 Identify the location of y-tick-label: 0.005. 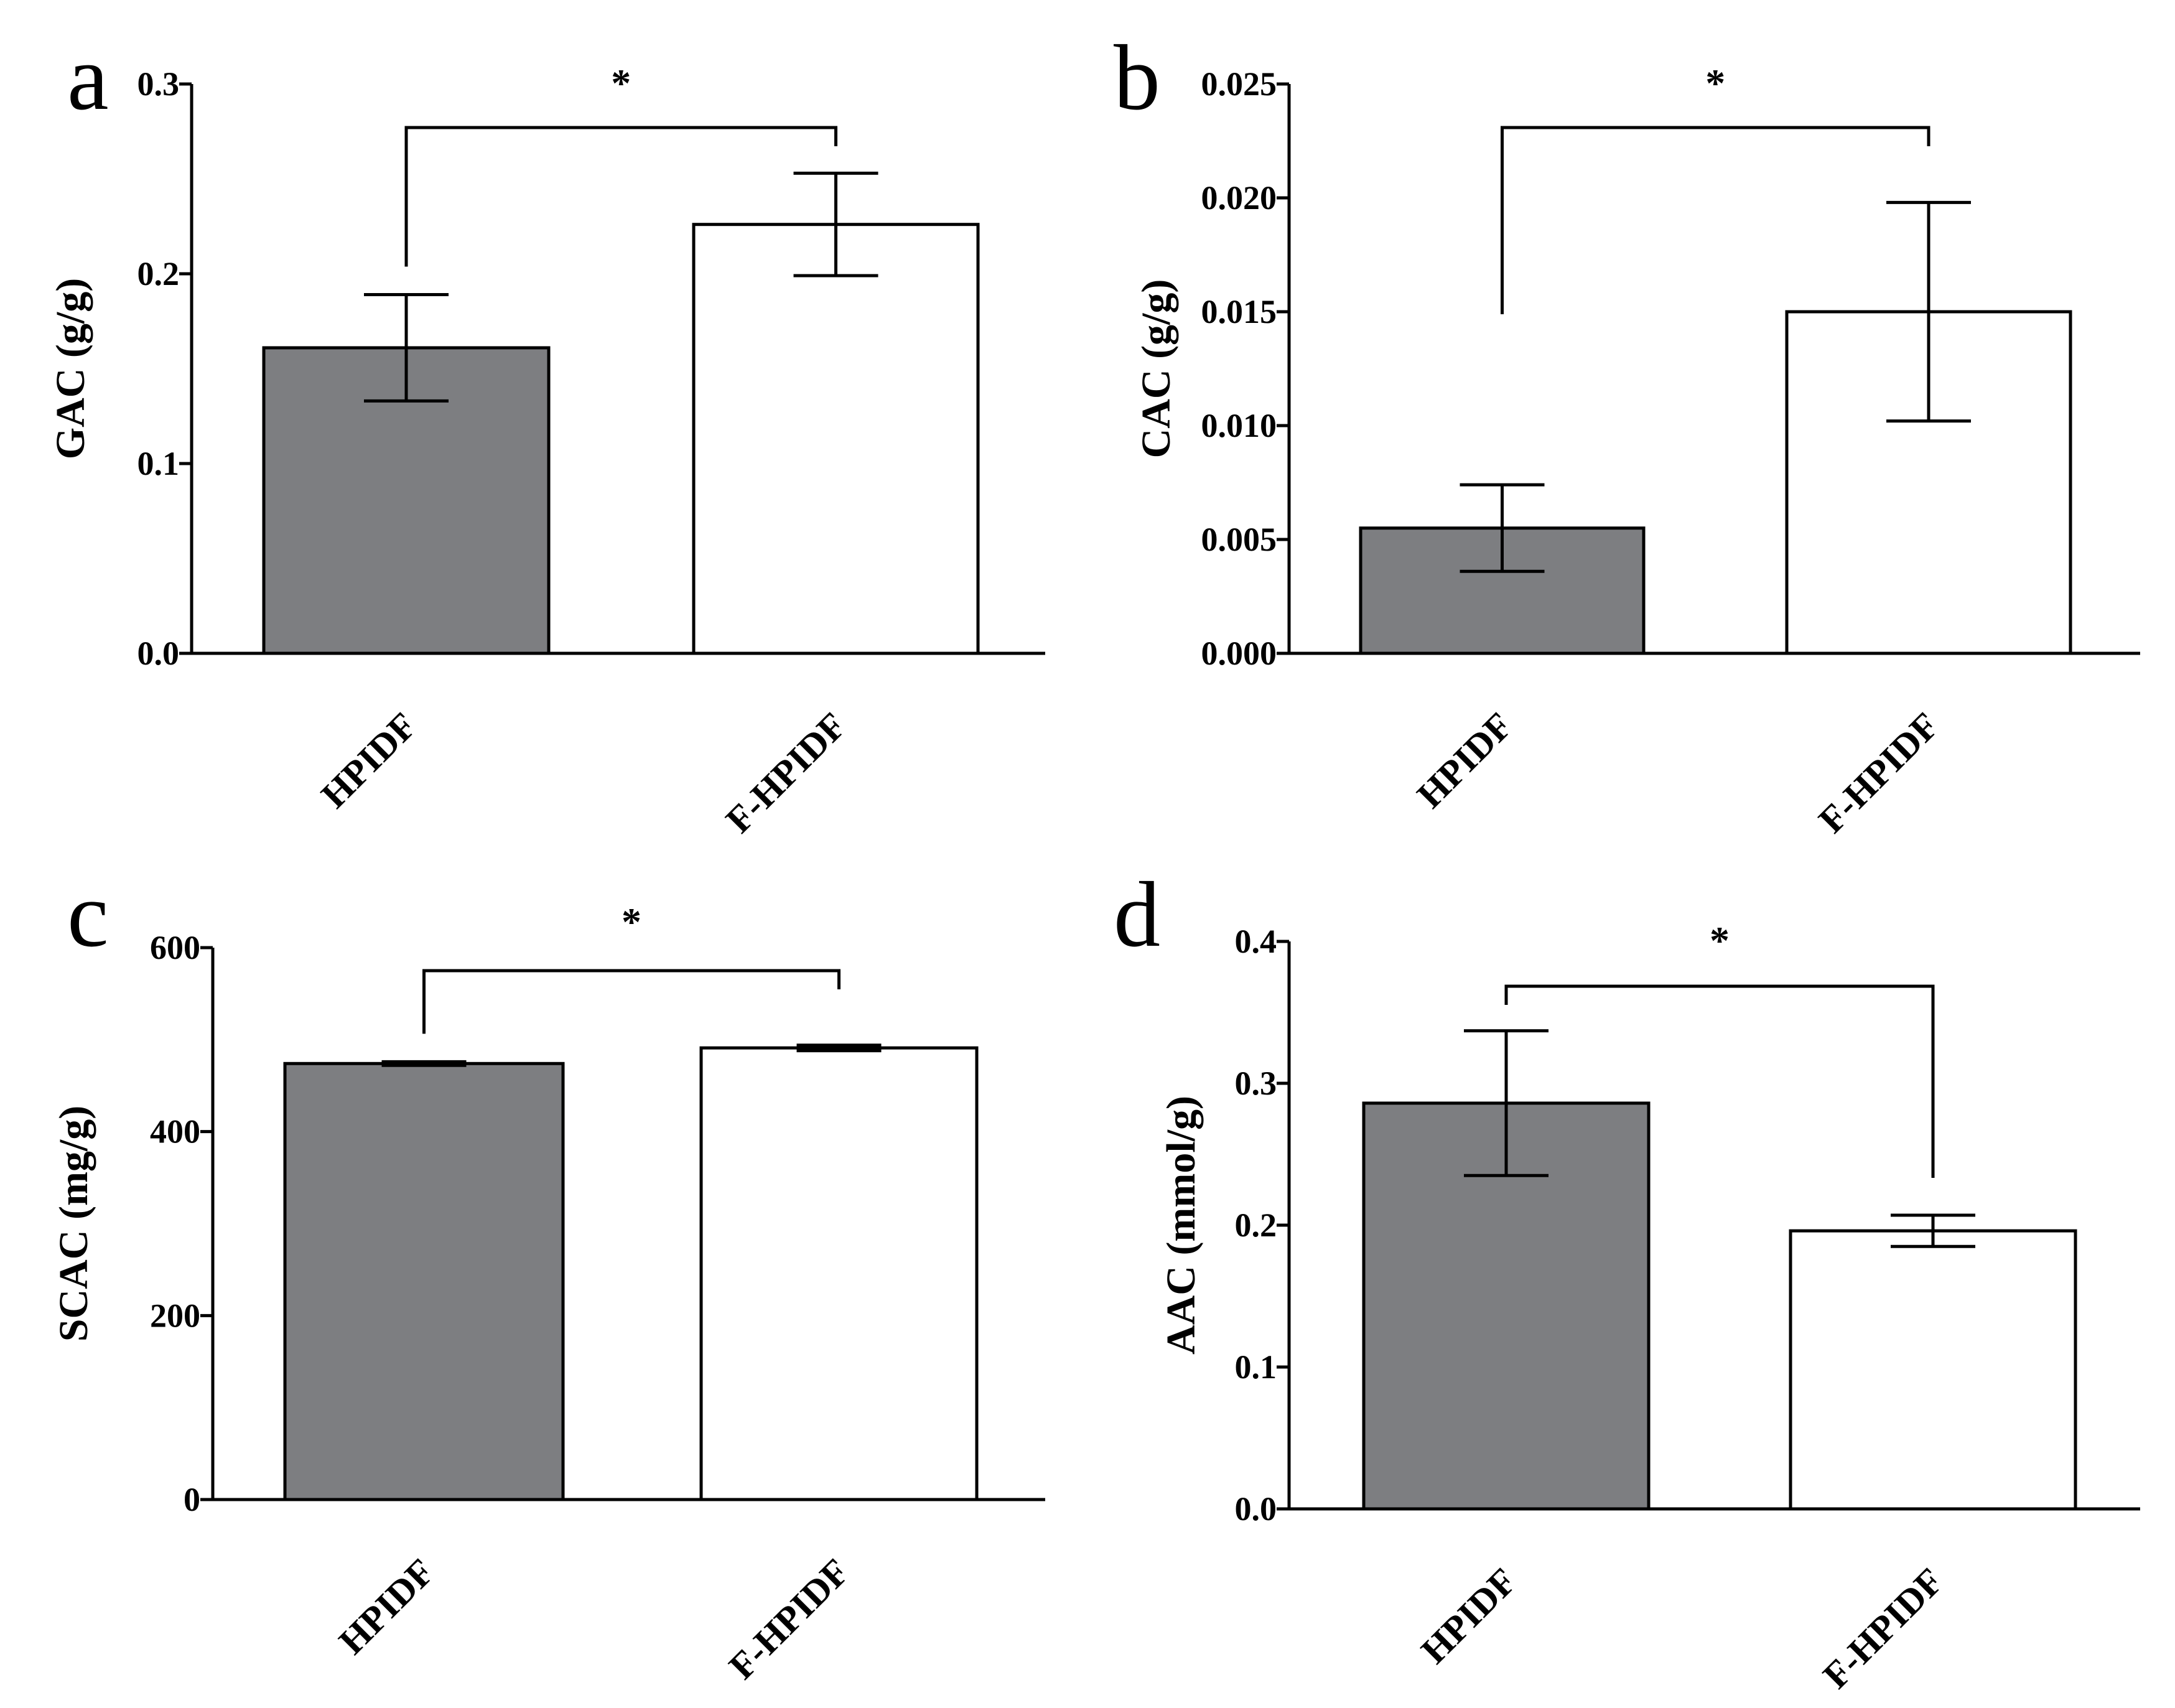
(1239, 539).